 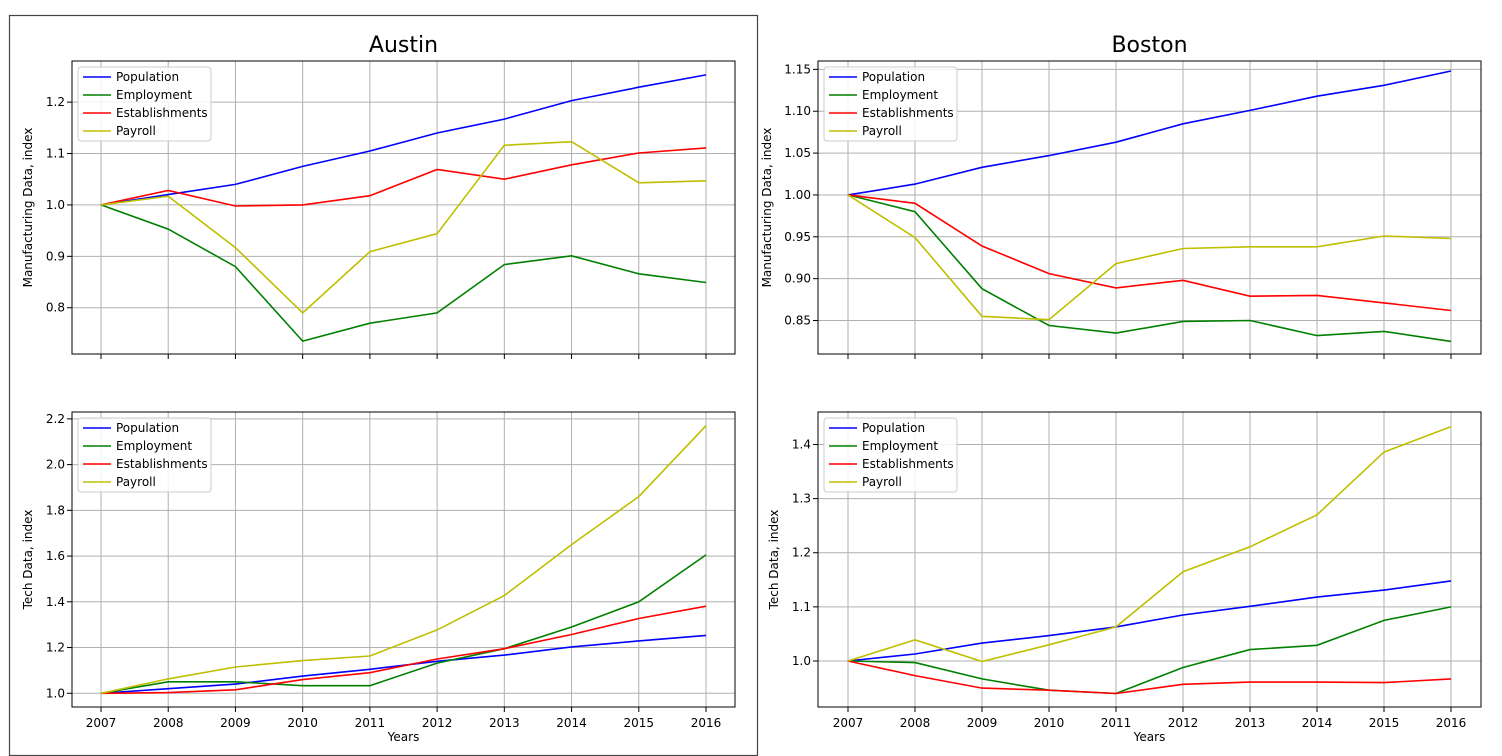 I want to click on y-tick-label: 1.15, so click(x=797, y=69).